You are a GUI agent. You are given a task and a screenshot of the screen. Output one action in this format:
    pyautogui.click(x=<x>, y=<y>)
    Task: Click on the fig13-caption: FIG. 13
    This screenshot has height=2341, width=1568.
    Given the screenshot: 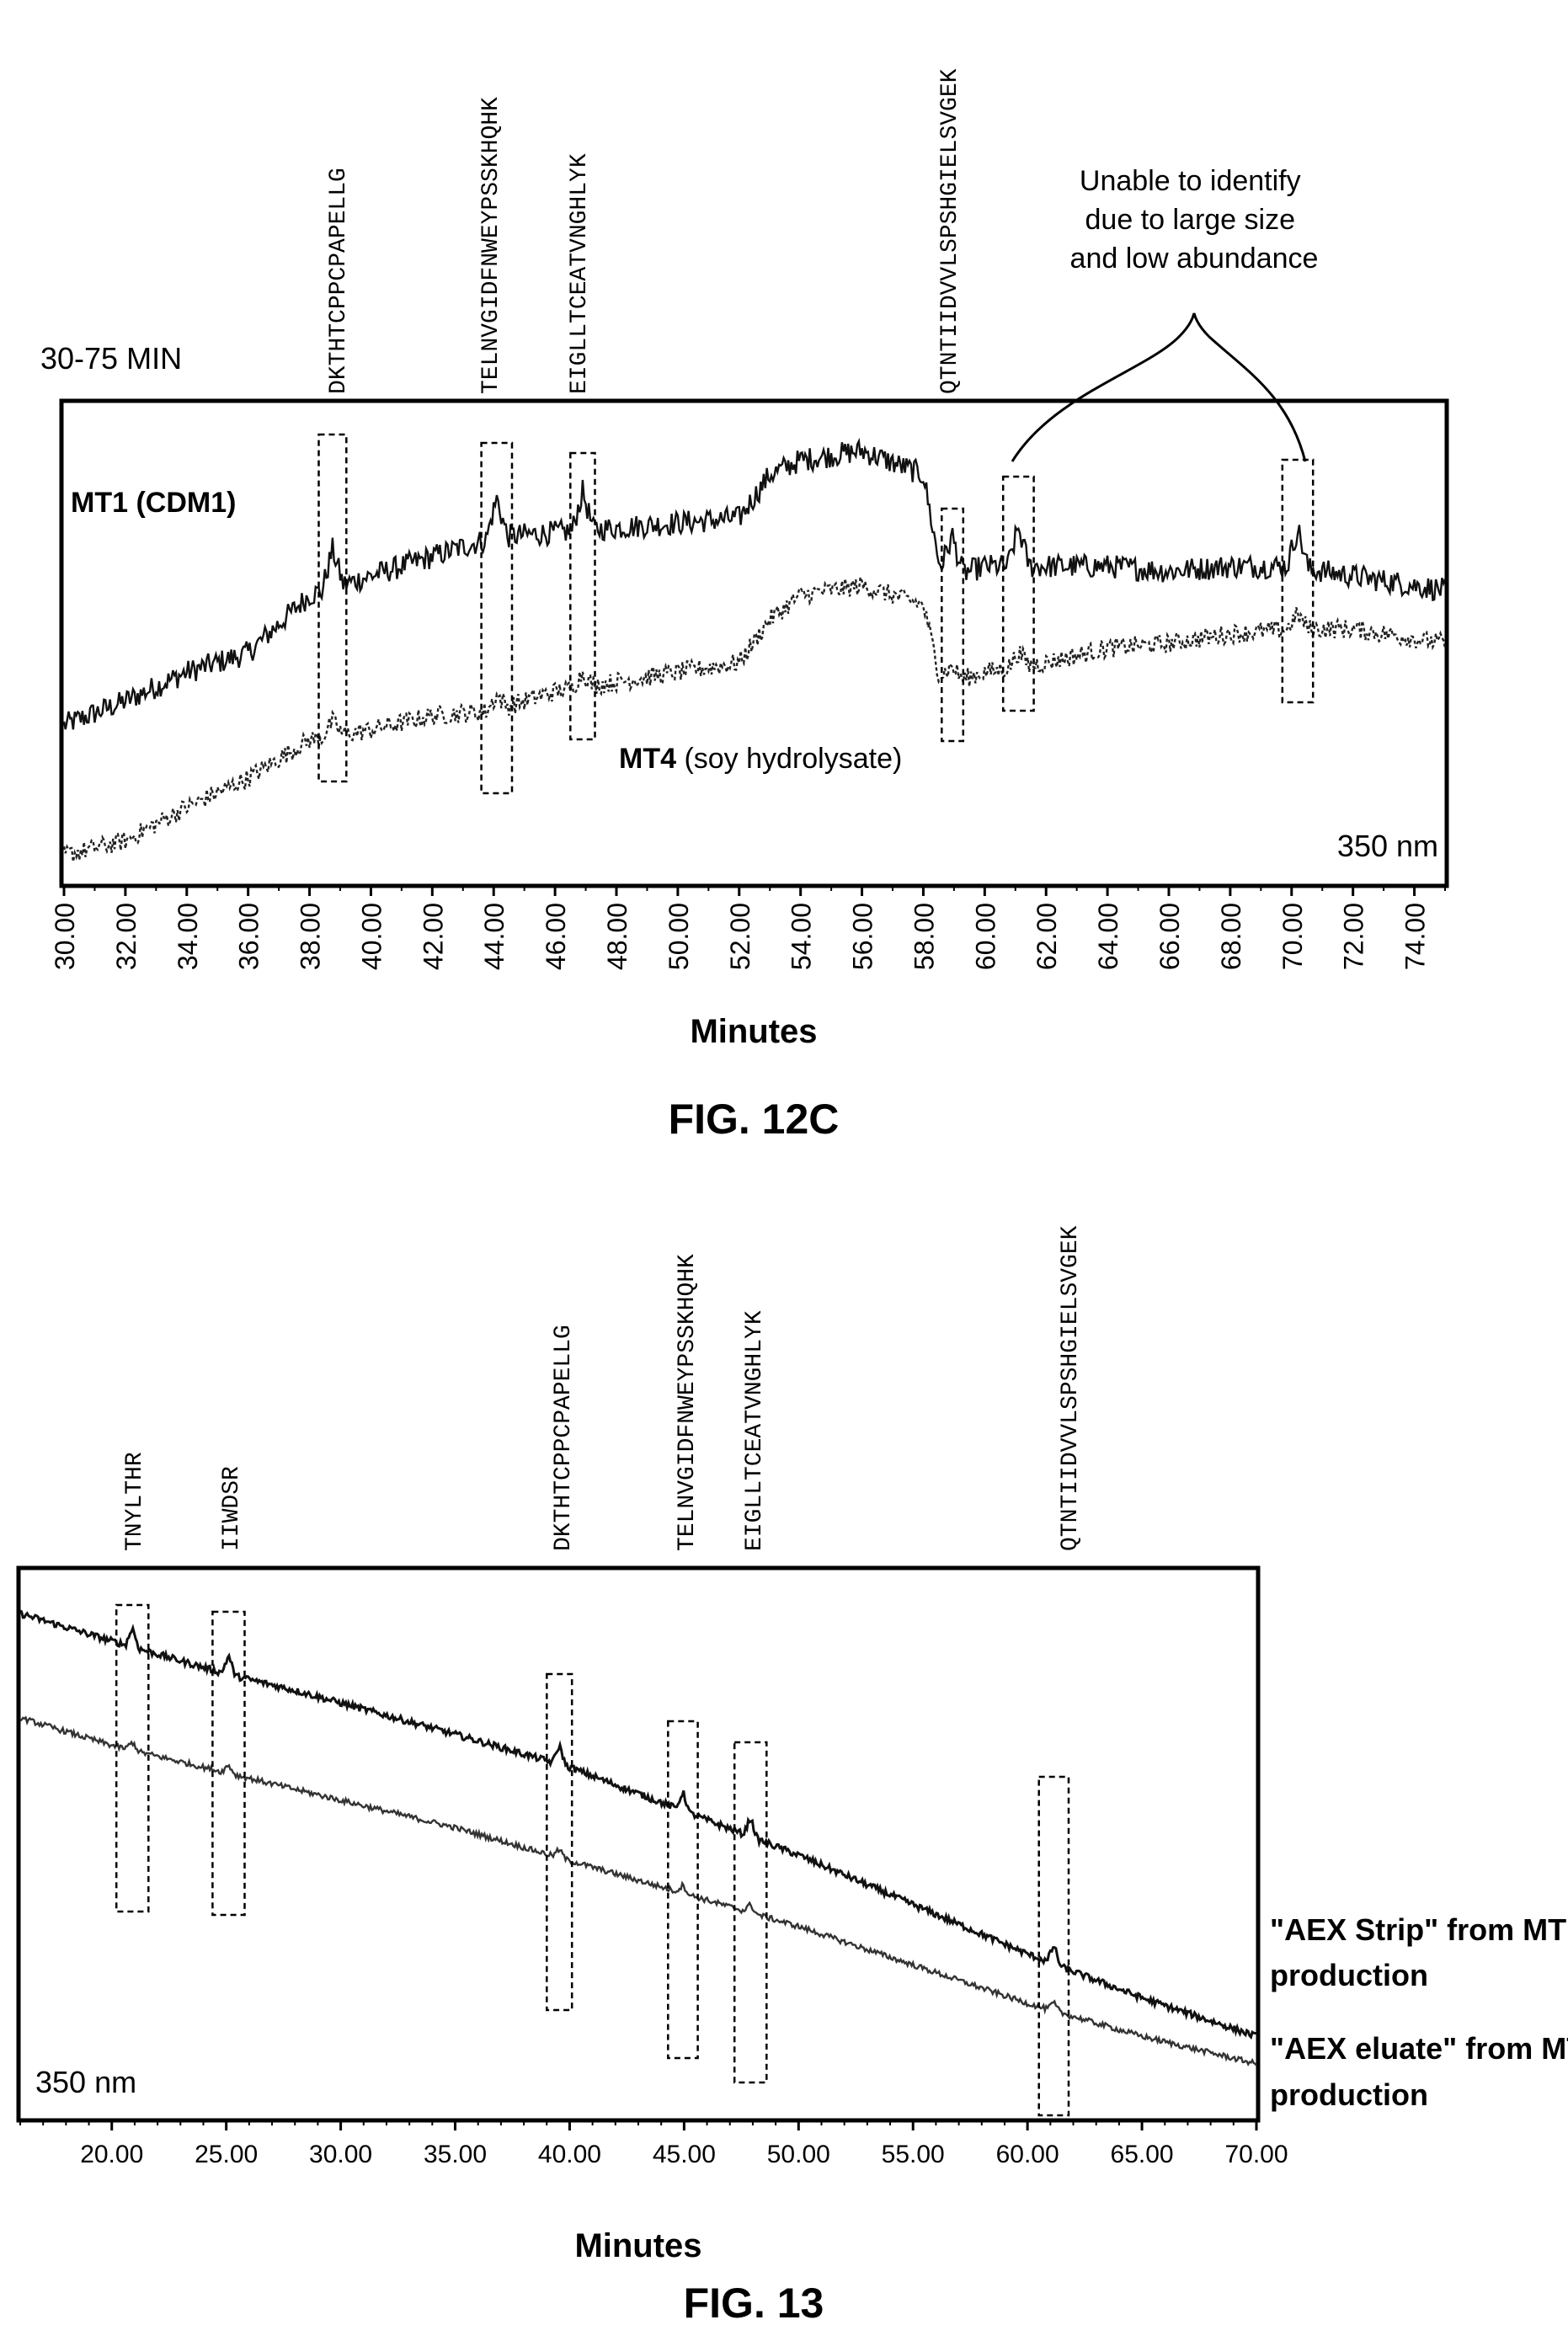 What is the action you would take?
    pyautogui.click(x=754, y=2303)
    